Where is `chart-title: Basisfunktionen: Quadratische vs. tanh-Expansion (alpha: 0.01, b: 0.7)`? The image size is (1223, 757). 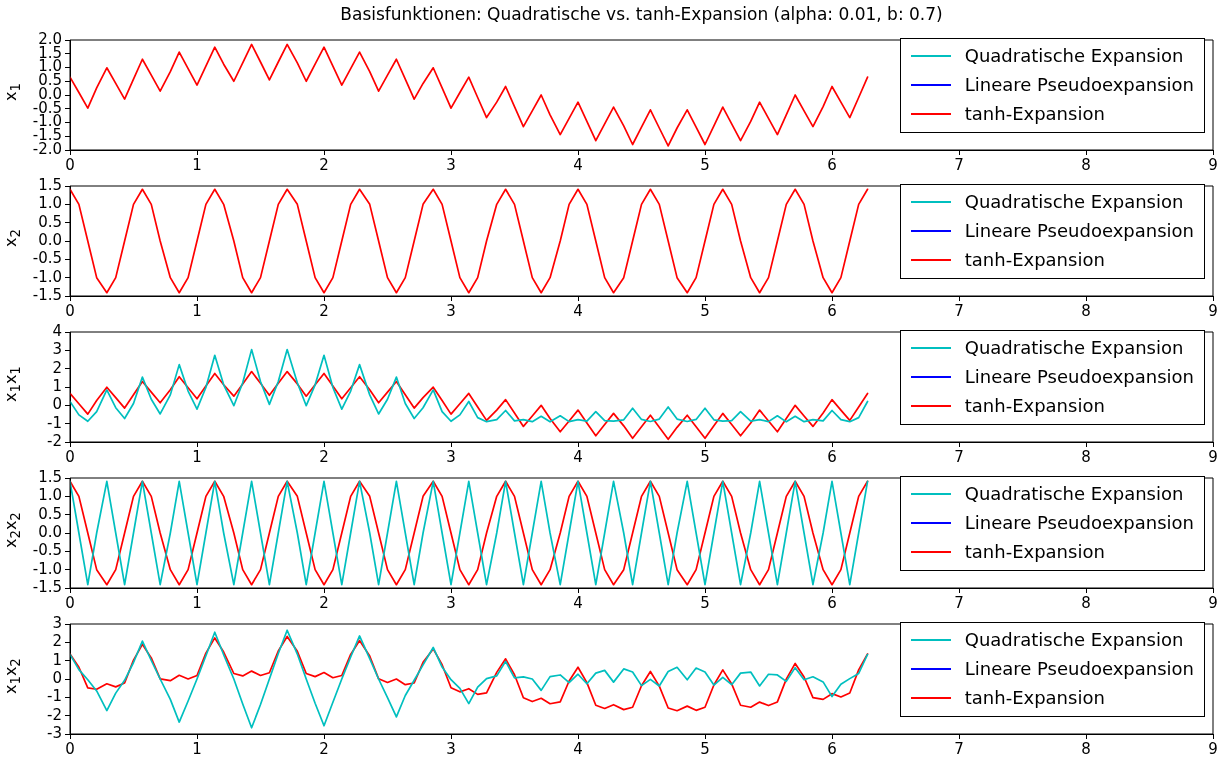 chart-title: Basisfunktionen: Quadratische vs. tanh-Expansion (alpha: 0.01, b: 0.7) is located at coordinates (641, 14).